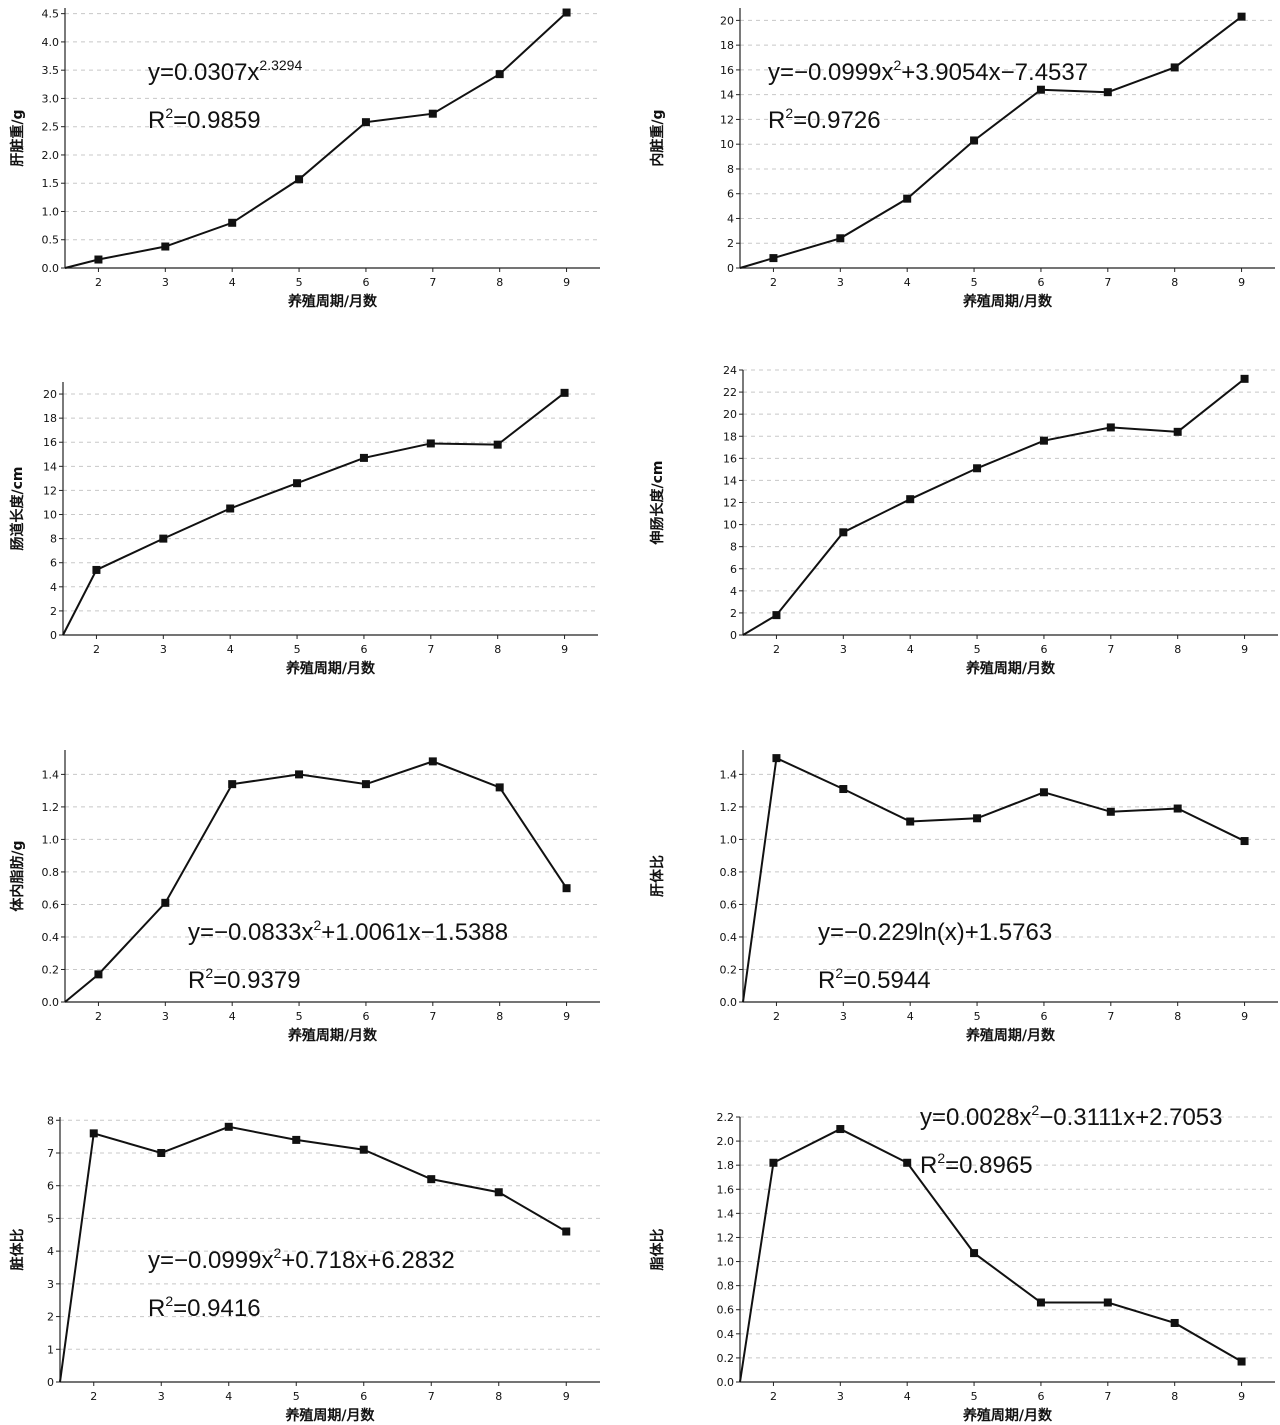 Image resolution: width=1280 pixels, height=1425 pixels. Describe the element at coordinates (935, 932) in the screenshot. I see `regression-equation: y=−0.229ln(x)+1.5763` at that location.